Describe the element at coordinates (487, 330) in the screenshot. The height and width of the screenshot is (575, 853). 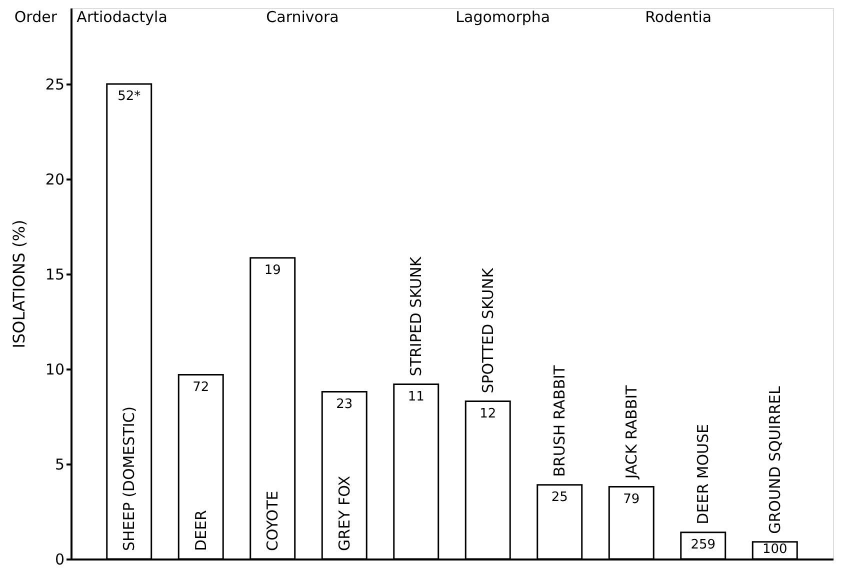
I see `x-tick-label: SPOTTED SKUNK` at that location.